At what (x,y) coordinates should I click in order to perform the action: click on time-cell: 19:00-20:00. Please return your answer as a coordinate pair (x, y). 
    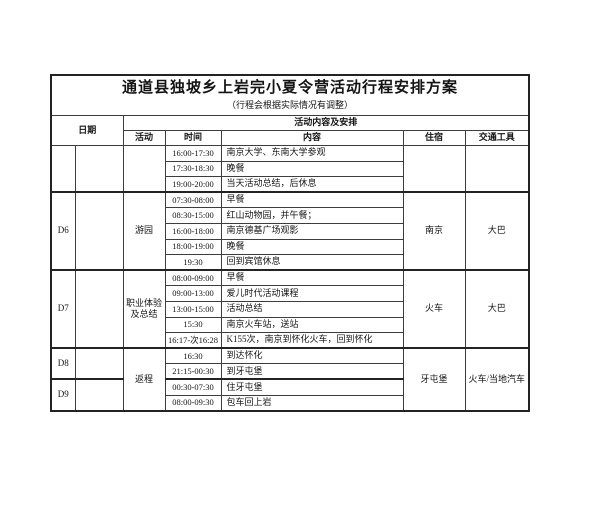
    Looking at the image, I should click on (193, 184).